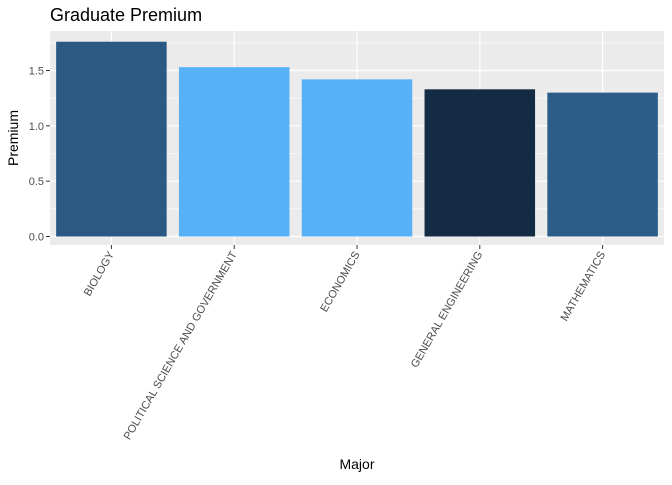 The height and width of the screenshot is (485, 672). Describe the element at coordinates (234, 152) in the screenshot. I see `bar-political-science-and-government` at that location.